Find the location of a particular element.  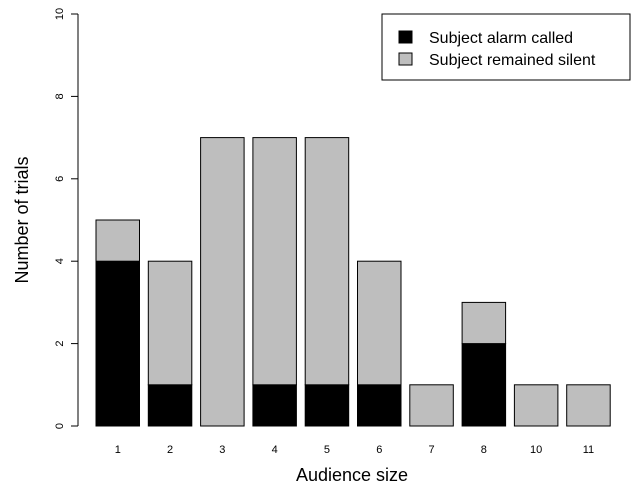

y-tick-label: 0 is located at coordinates (60, 426).